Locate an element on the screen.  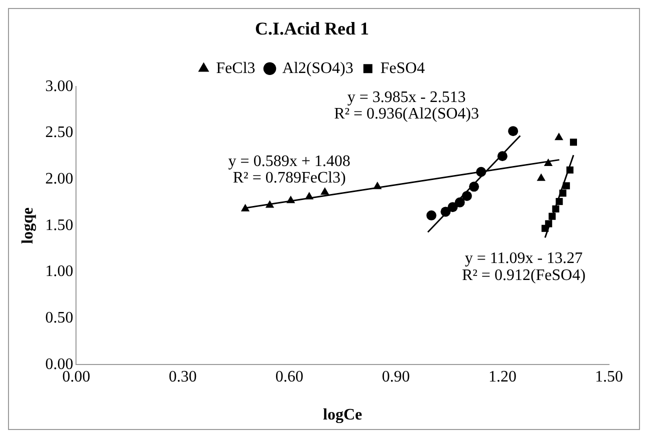
y-tick-label: 1.00 is located at coordinates (59, 271).